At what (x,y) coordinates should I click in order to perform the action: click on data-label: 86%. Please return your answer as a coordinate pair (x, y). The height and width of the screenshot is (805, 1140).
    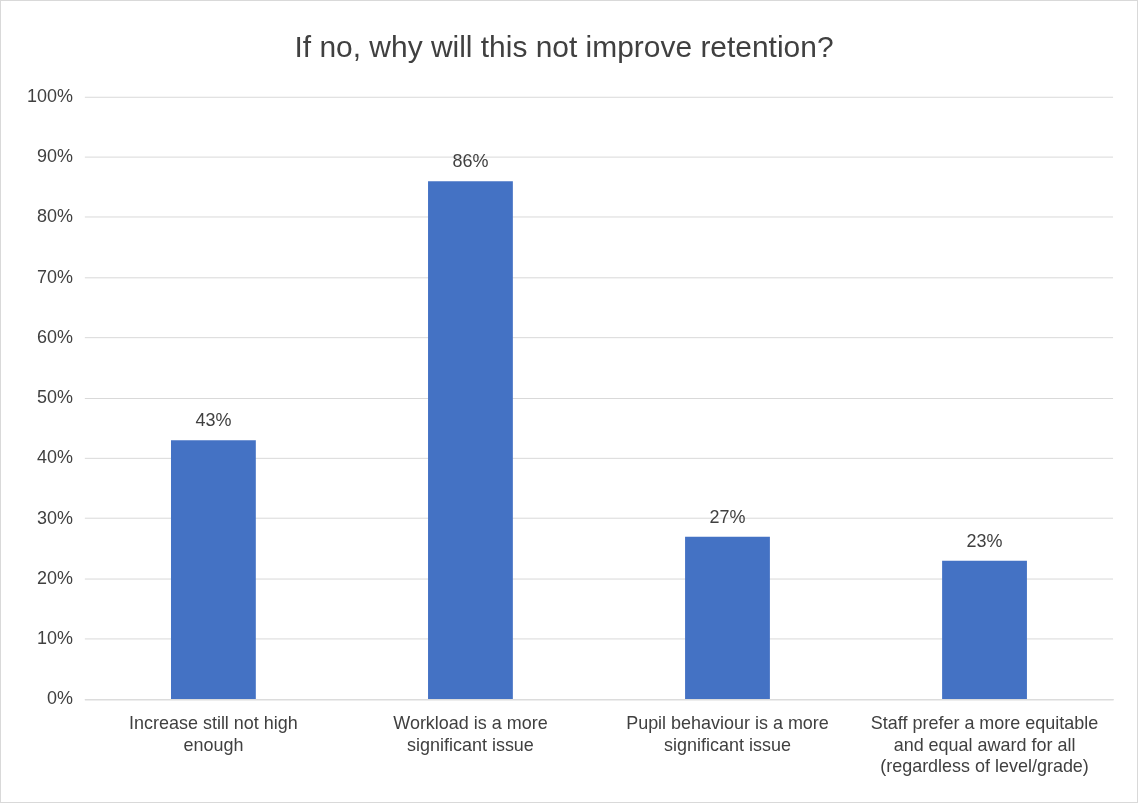
    Looking at the image, I should click on (470, 161).